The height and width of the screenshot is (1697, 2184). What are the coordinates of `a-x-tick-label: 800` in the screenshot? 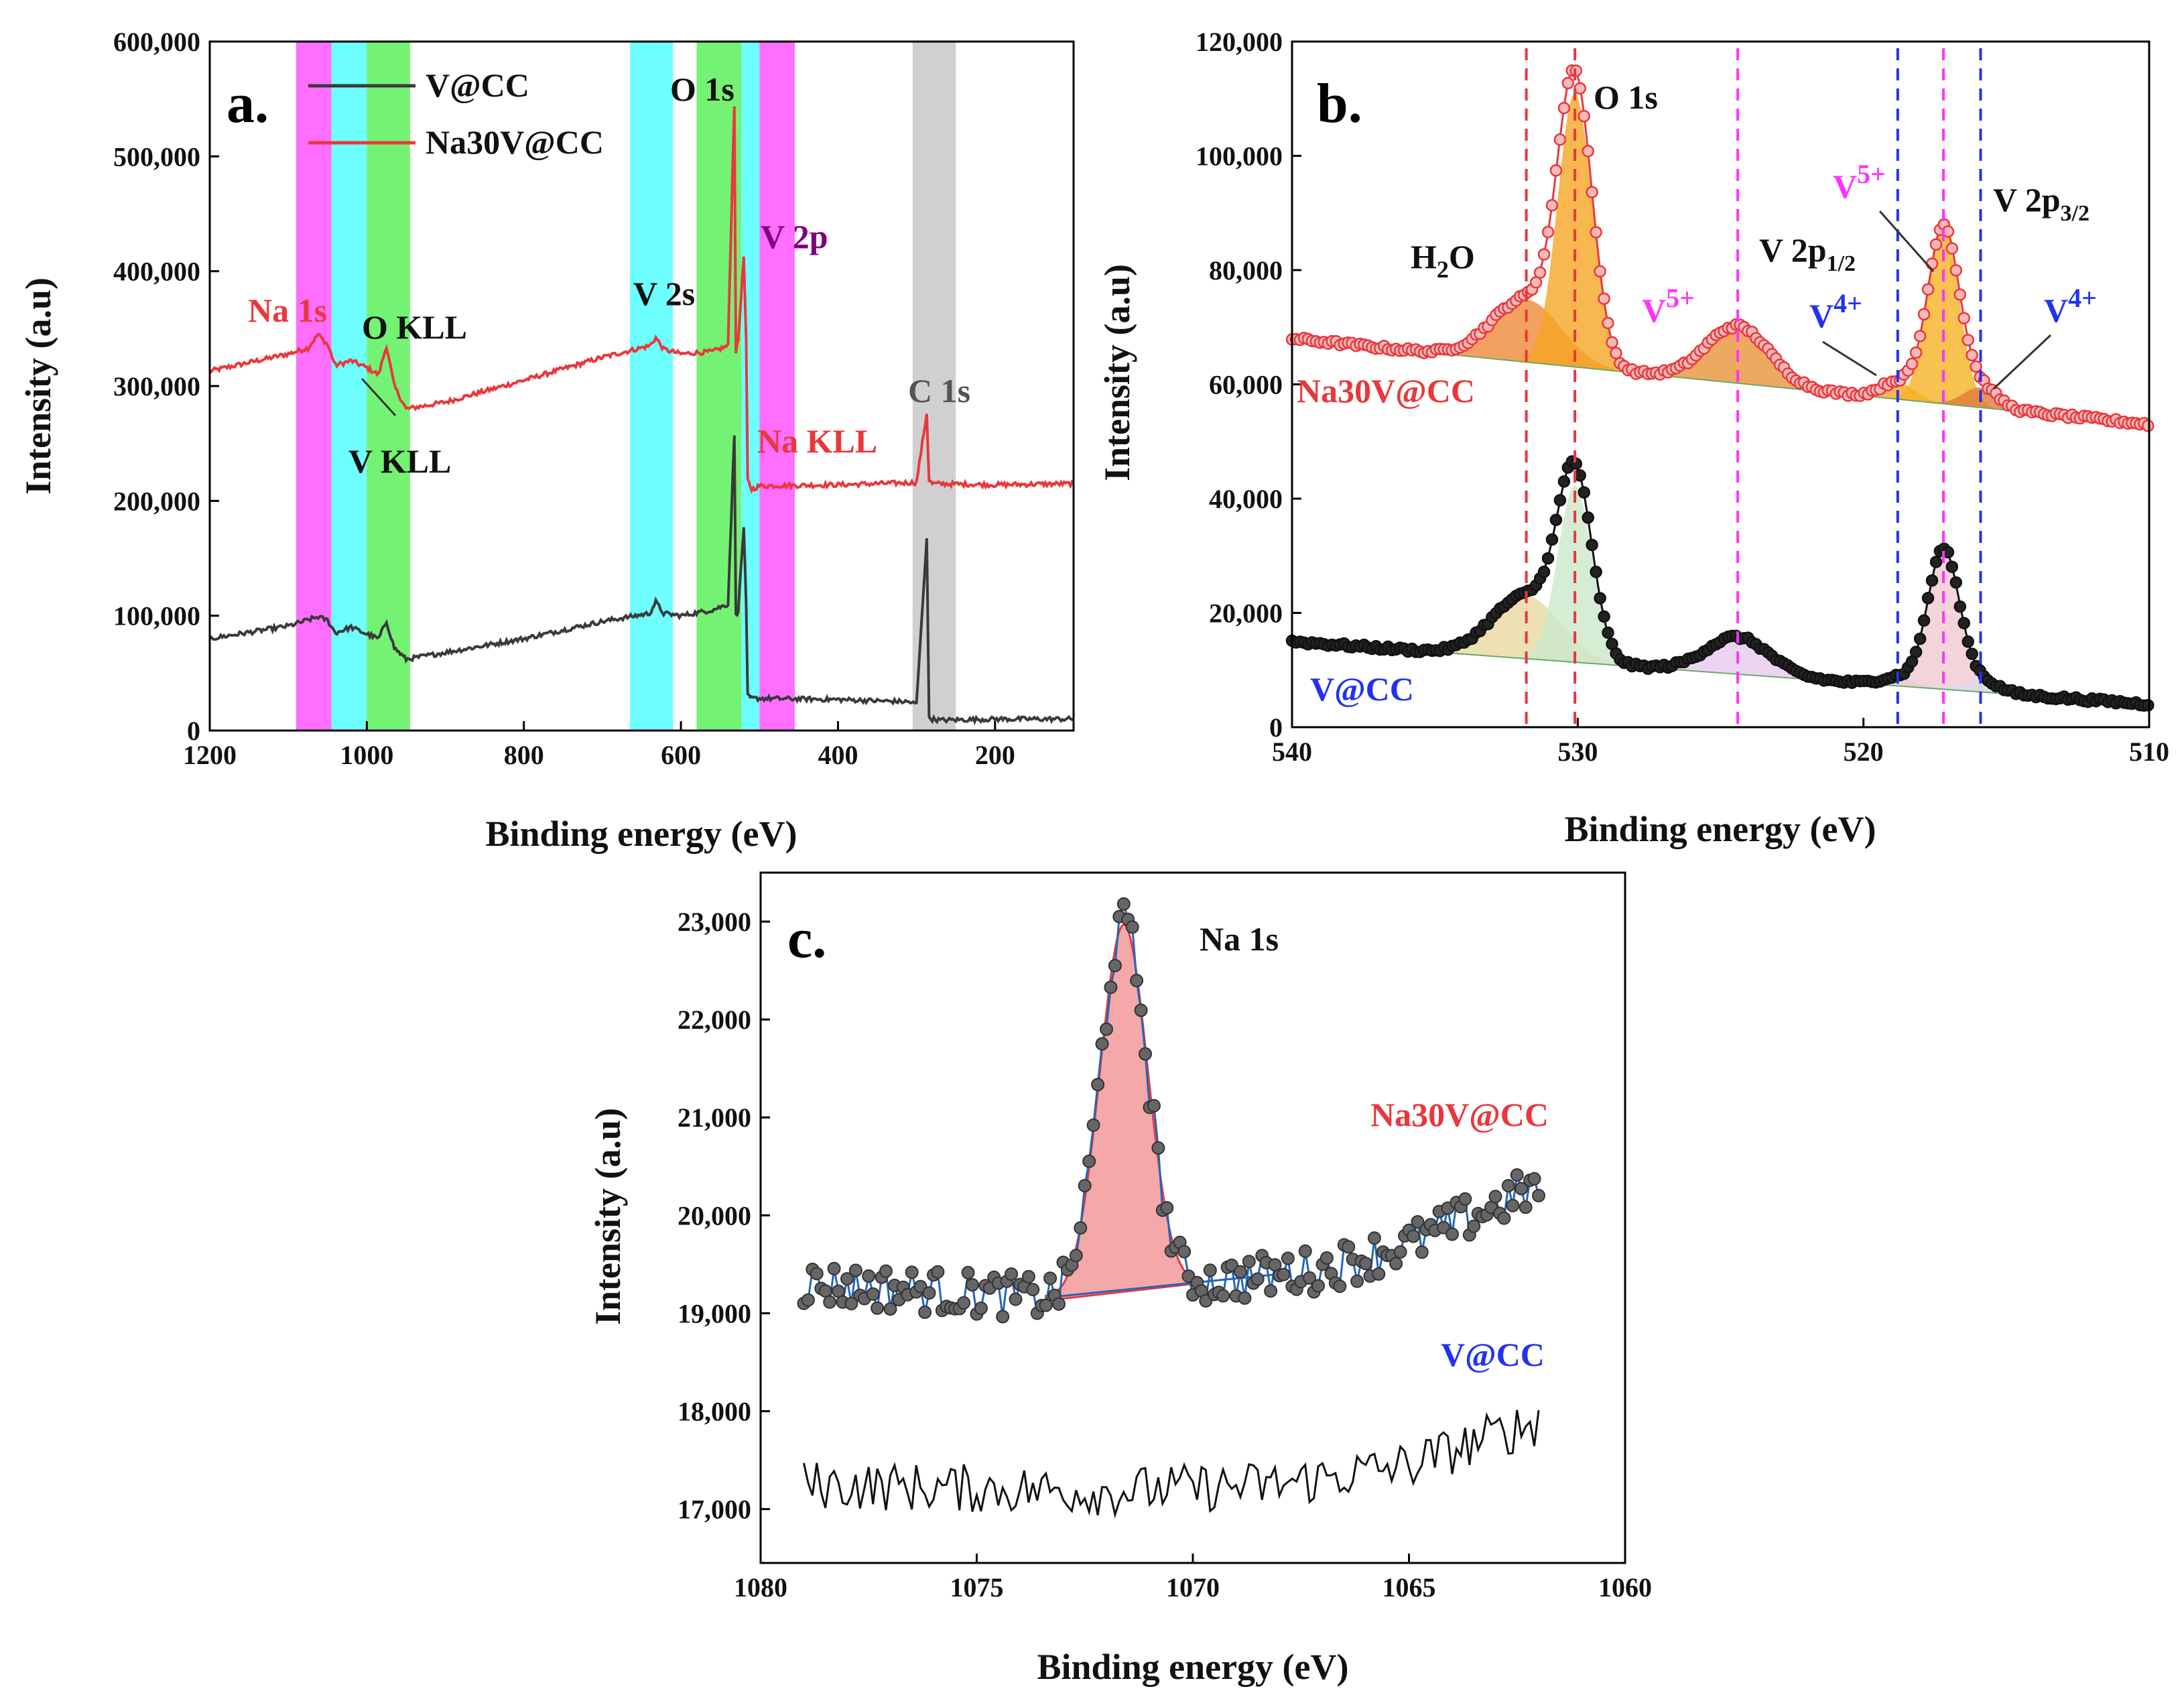 It's located at (524, 755).